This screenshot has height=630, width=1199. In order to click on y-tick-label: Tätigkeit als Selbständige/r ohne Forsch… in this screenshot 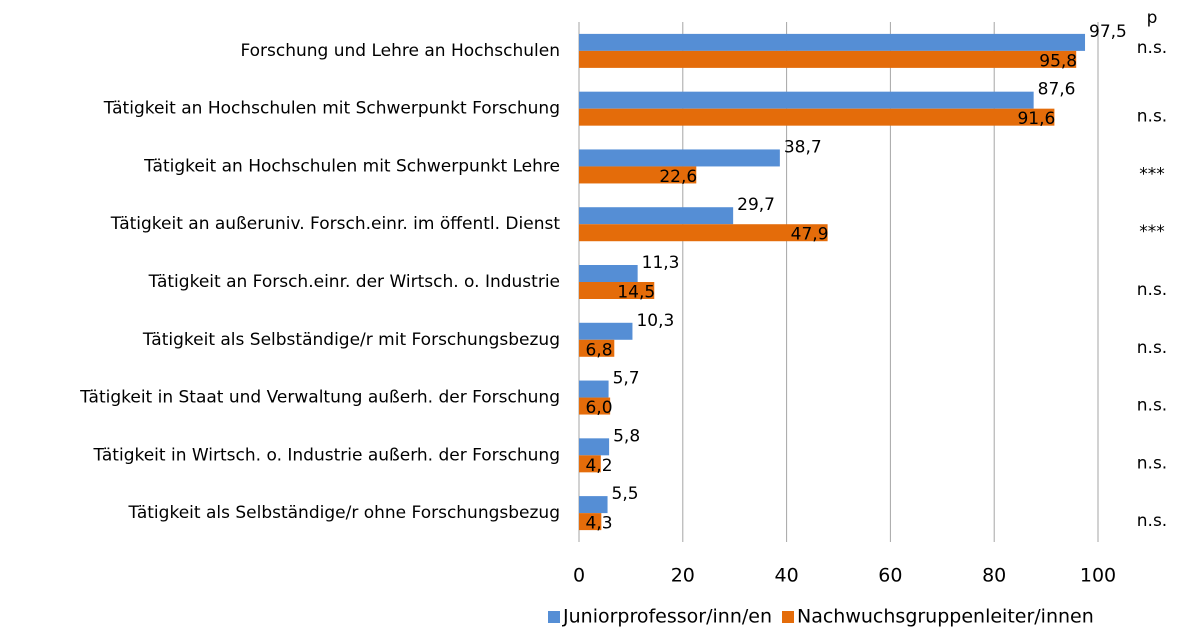, I will do `click(343, 513)`.